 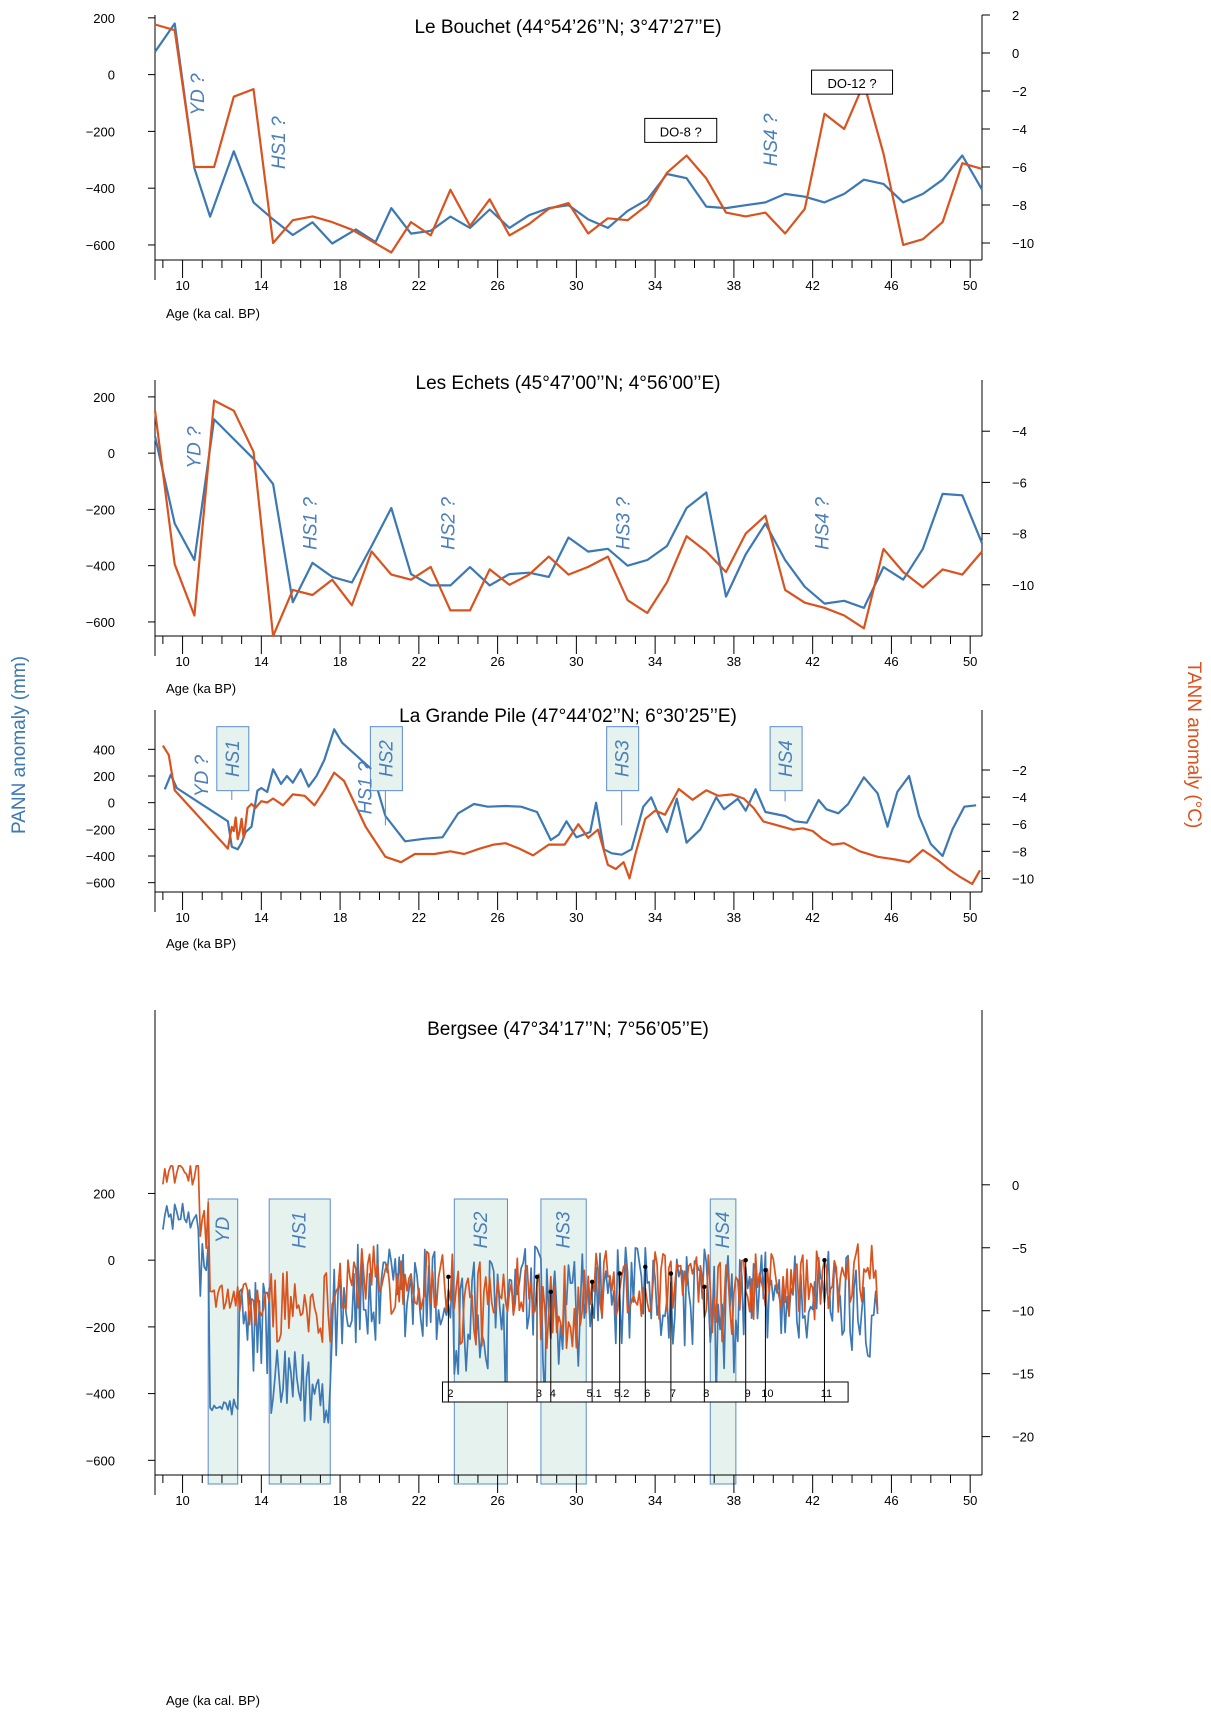 What do you see at coordinates (299, 1341) in the screenshot?
I see `shaded-period-hs1` at bounding box center [299, 1341].